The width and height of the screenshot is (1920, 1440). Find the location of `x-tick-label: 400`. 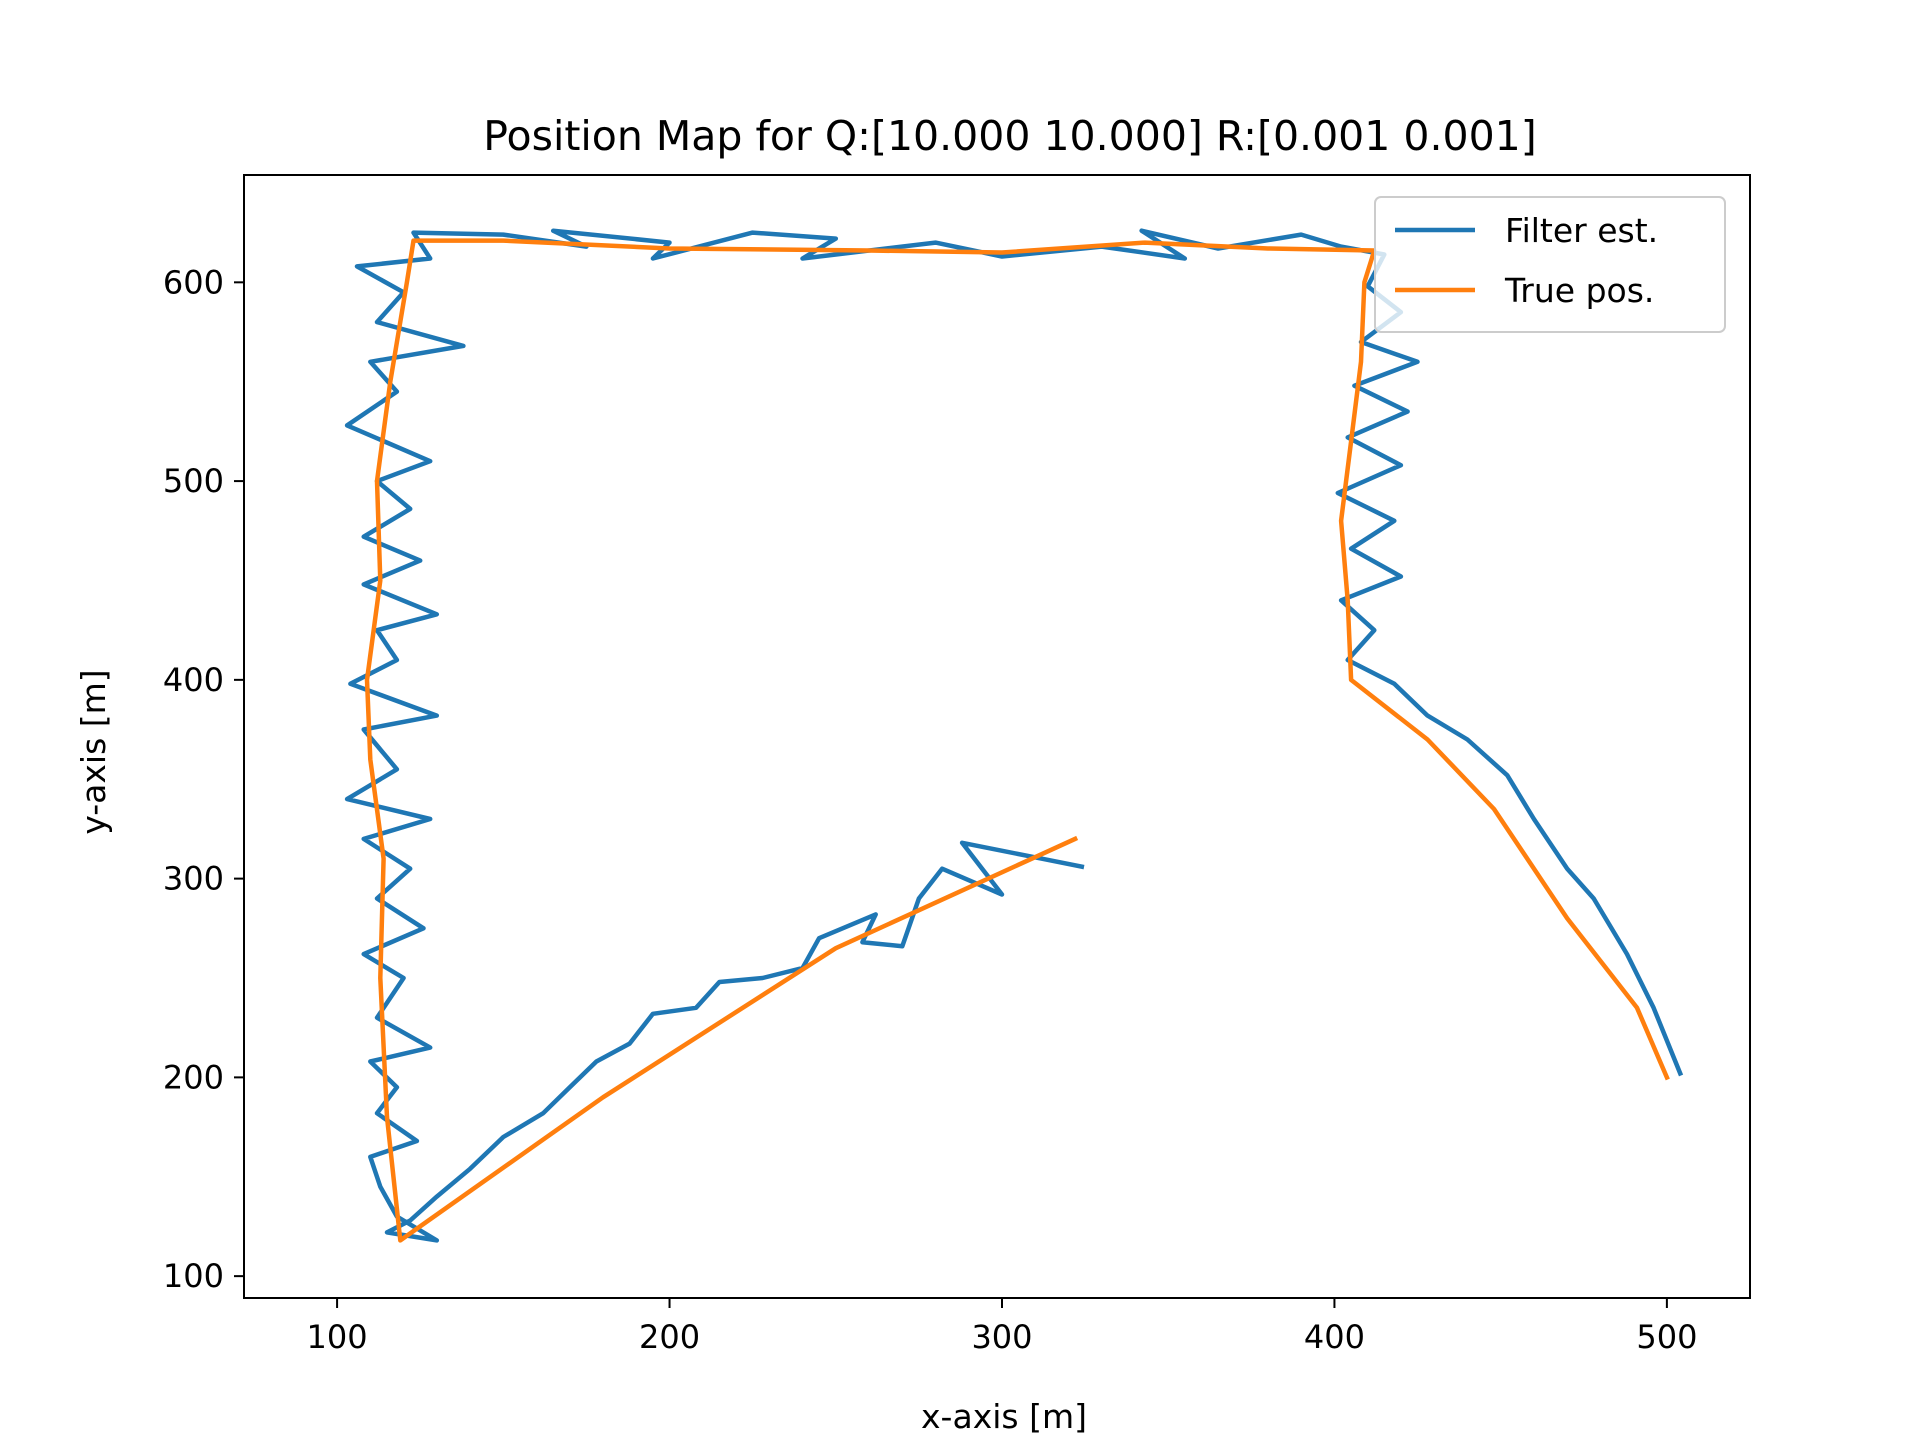

x-tick-label: 400 is located at coordinates (1334, 1337).